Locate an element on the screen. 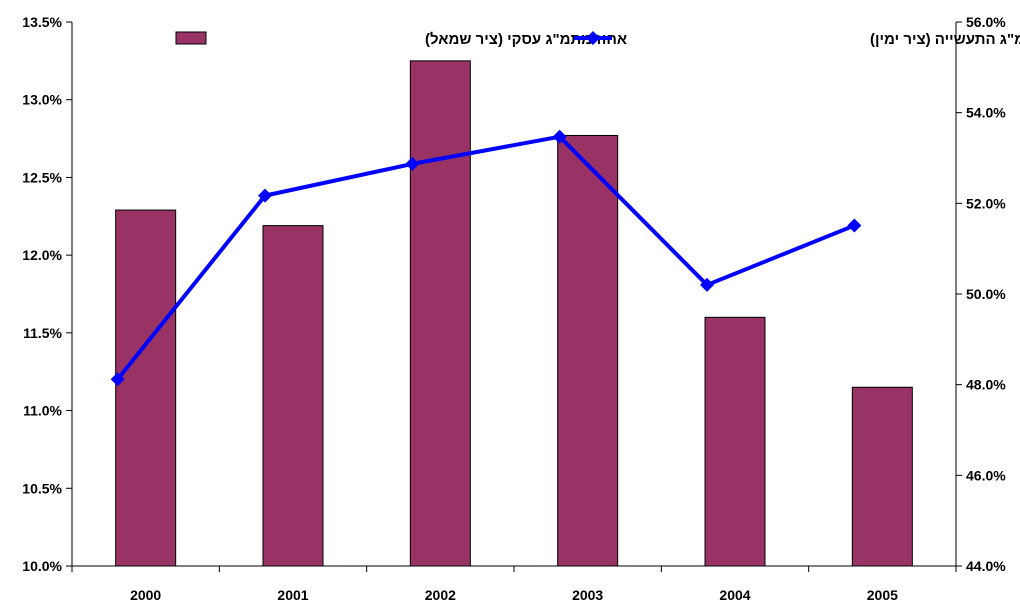 The width and height of the screenshot is (1020, 610). legend-label-line: אחוז מתמ"ג התעשייה (ציר ימין) is located at coordinates (945, 39).